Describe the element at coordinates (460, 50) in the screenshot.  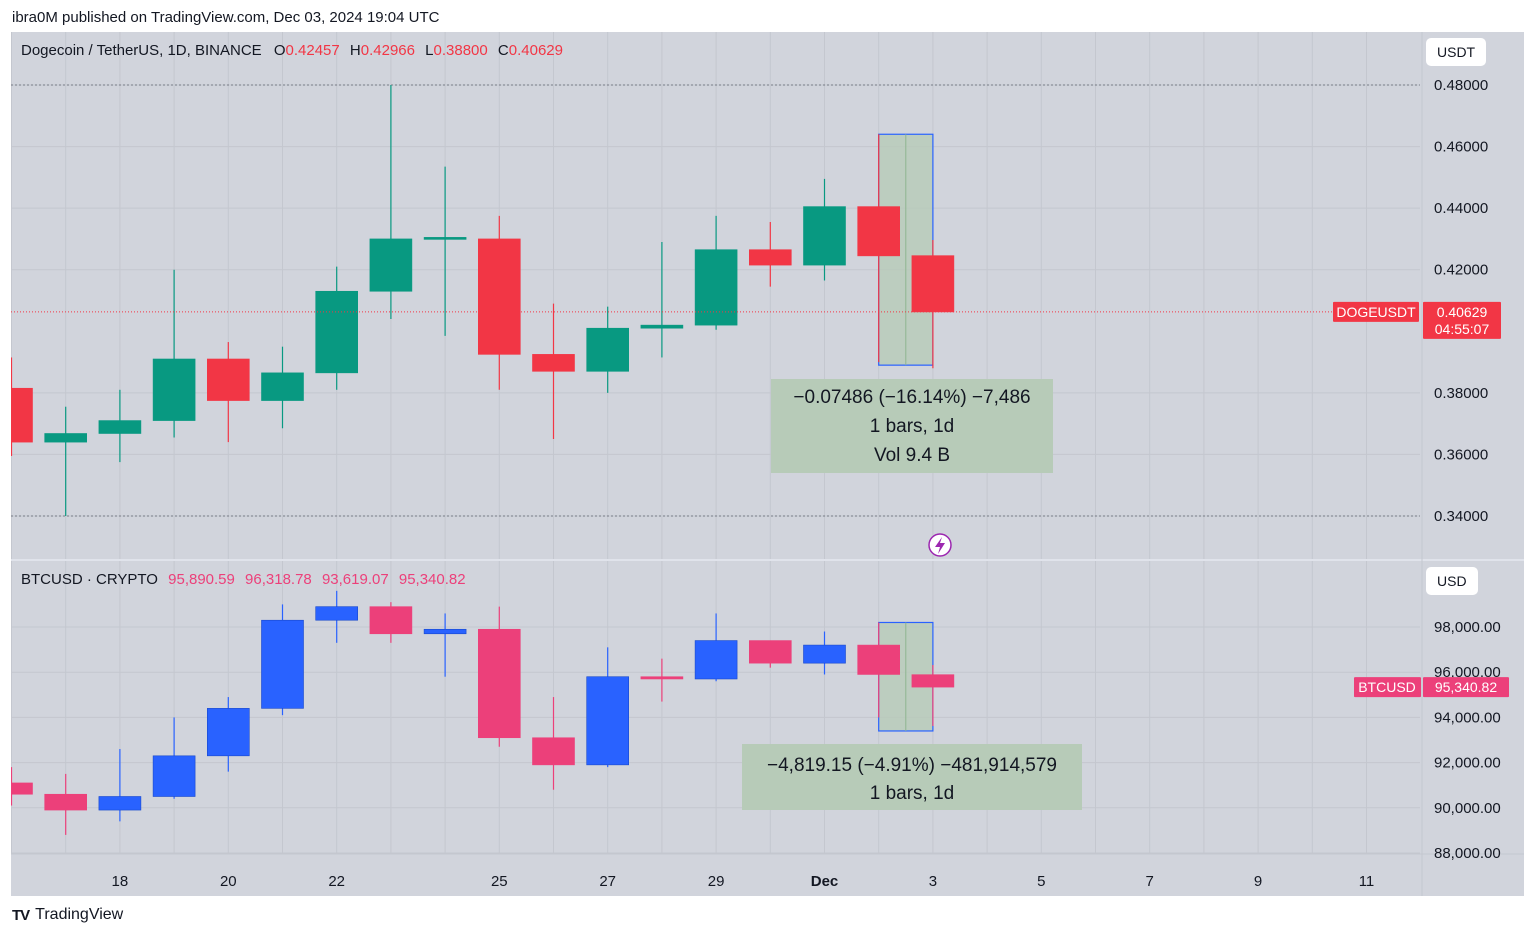
I see `low-value: 0.38800` at that location.